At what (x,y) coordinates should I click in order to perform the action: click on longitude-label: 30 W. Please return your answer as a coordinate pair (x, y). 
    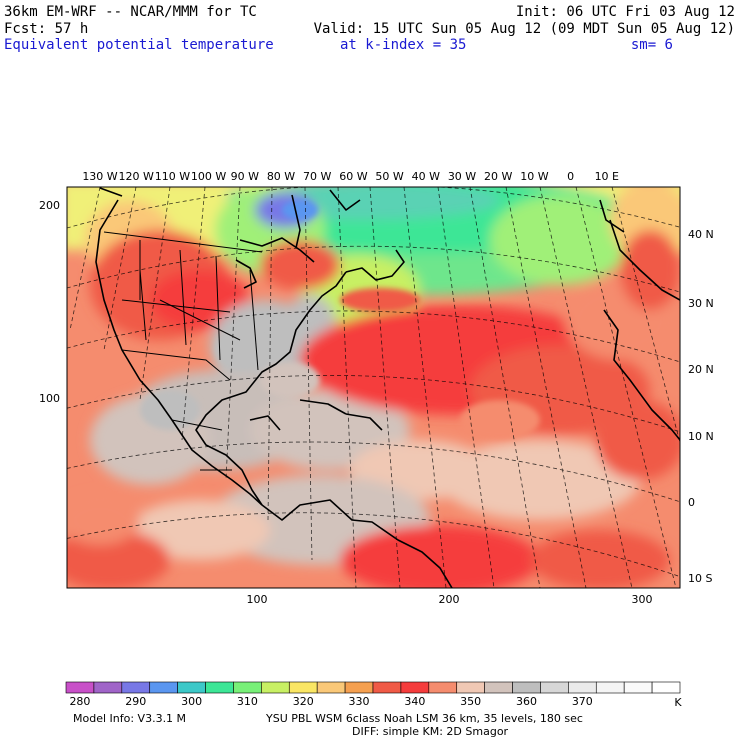
    Looking at the image, I should click on (462, 176).